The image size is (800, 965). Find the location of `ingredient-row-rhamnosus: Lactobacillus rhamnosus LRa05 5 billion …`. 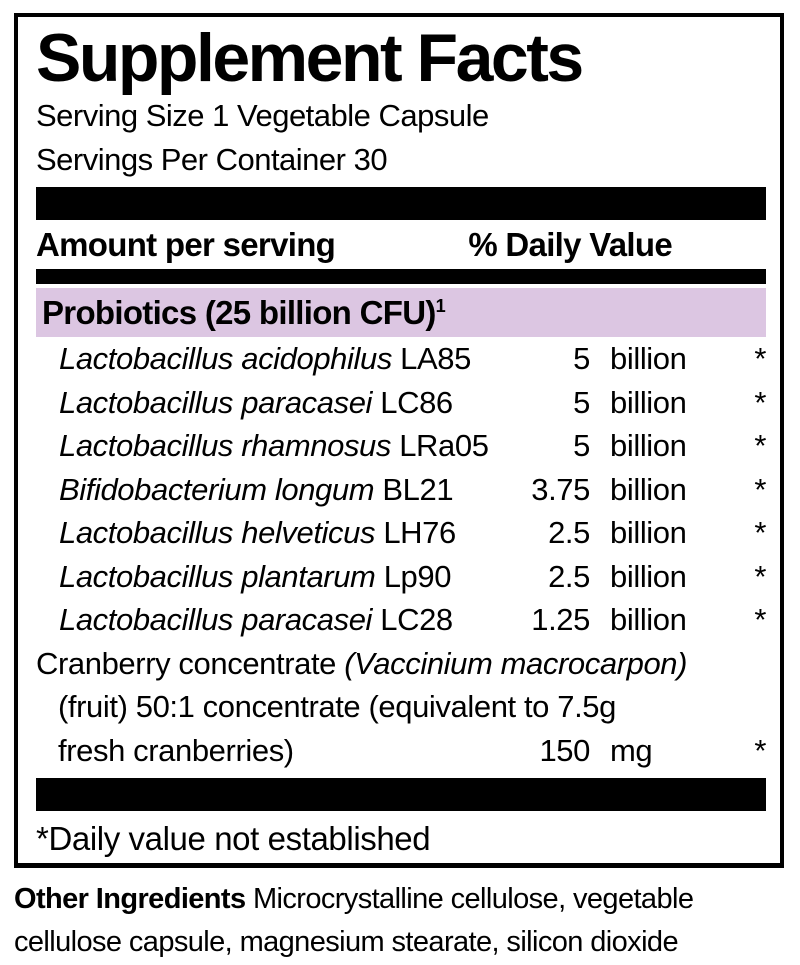

ingredient-row-rhamnosus: Lactobacillus rhamnosus LRa05 5 billion … is located at coordinates (401, 446).